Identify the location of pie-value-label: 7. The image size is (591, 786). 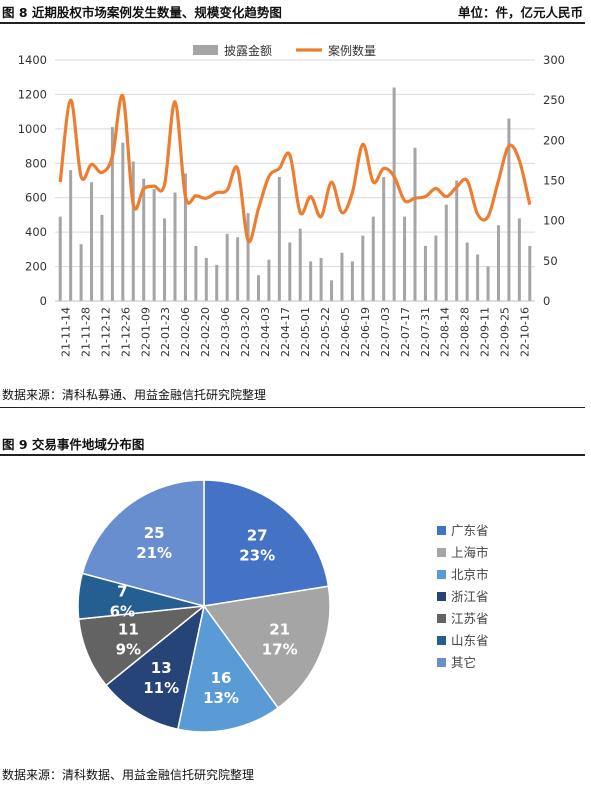
(122, 592).